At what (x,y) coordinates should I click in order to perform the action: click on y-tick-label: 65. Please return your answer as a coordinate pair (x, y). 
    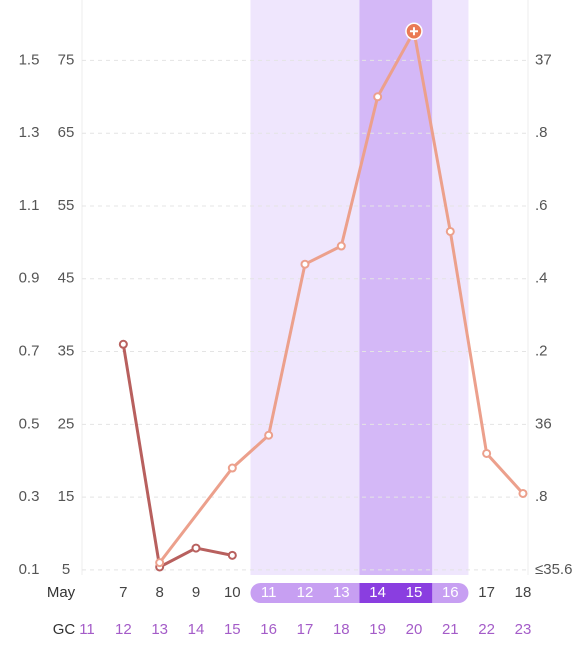
    Looking at the image, I should click on (66, 132).